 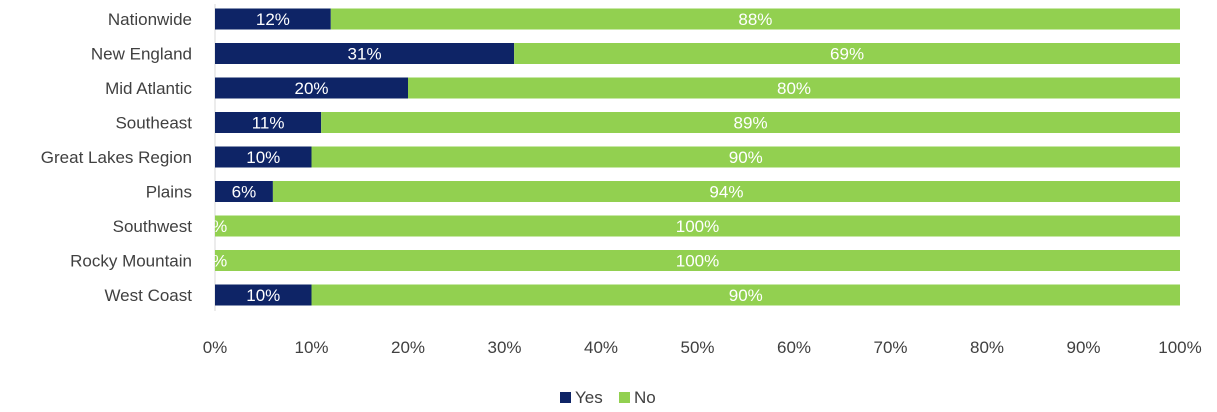 I want to click on legend-label: Yes, so click(x=589, y=397).